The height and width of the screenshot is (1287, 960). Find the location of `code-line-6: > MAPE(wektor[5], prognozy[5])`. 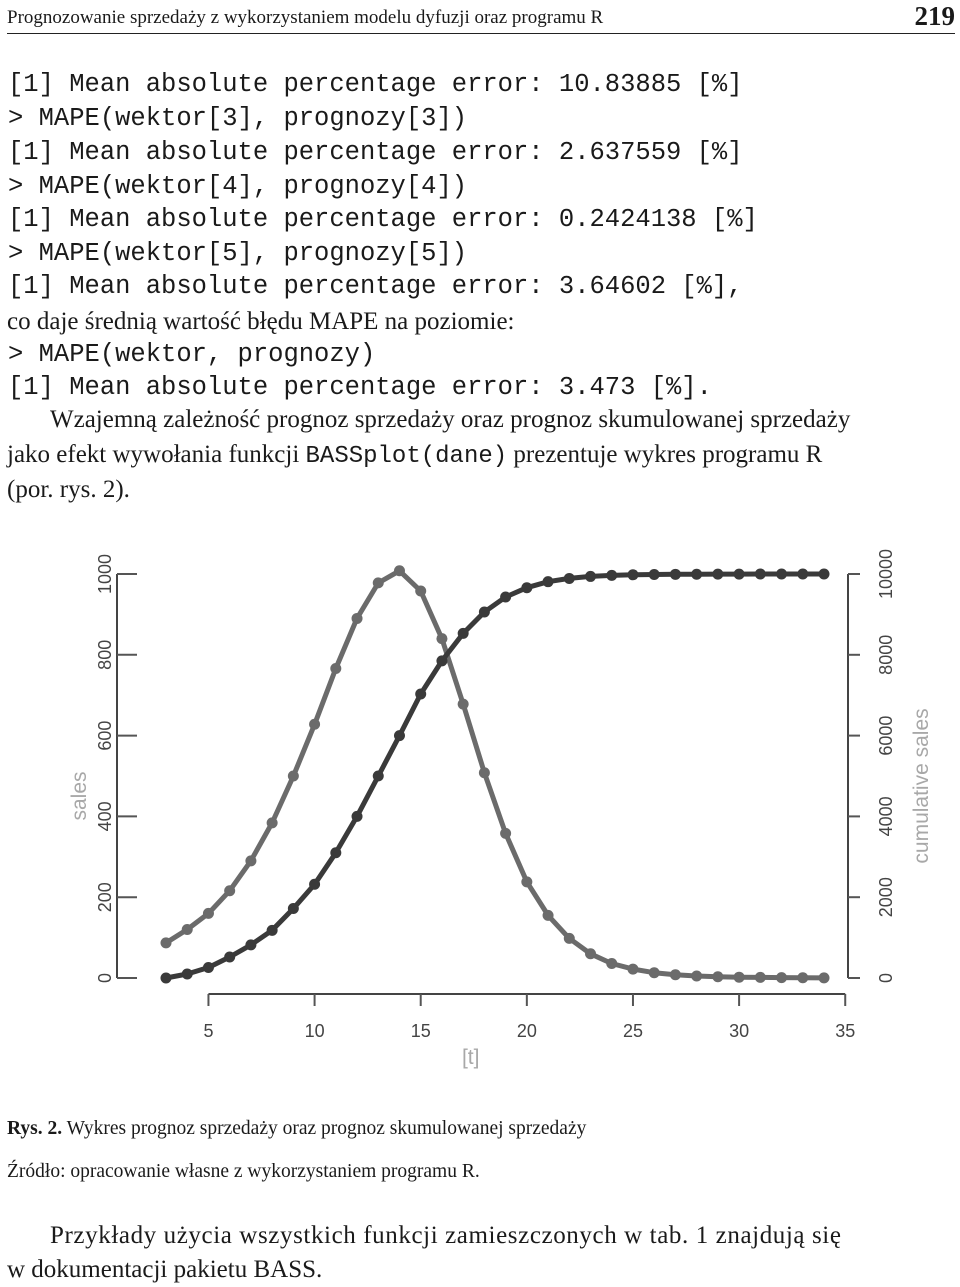

code-line-6: > MAPE(wektor[5], prognozy[5]) is located at coordinates (238, 253).